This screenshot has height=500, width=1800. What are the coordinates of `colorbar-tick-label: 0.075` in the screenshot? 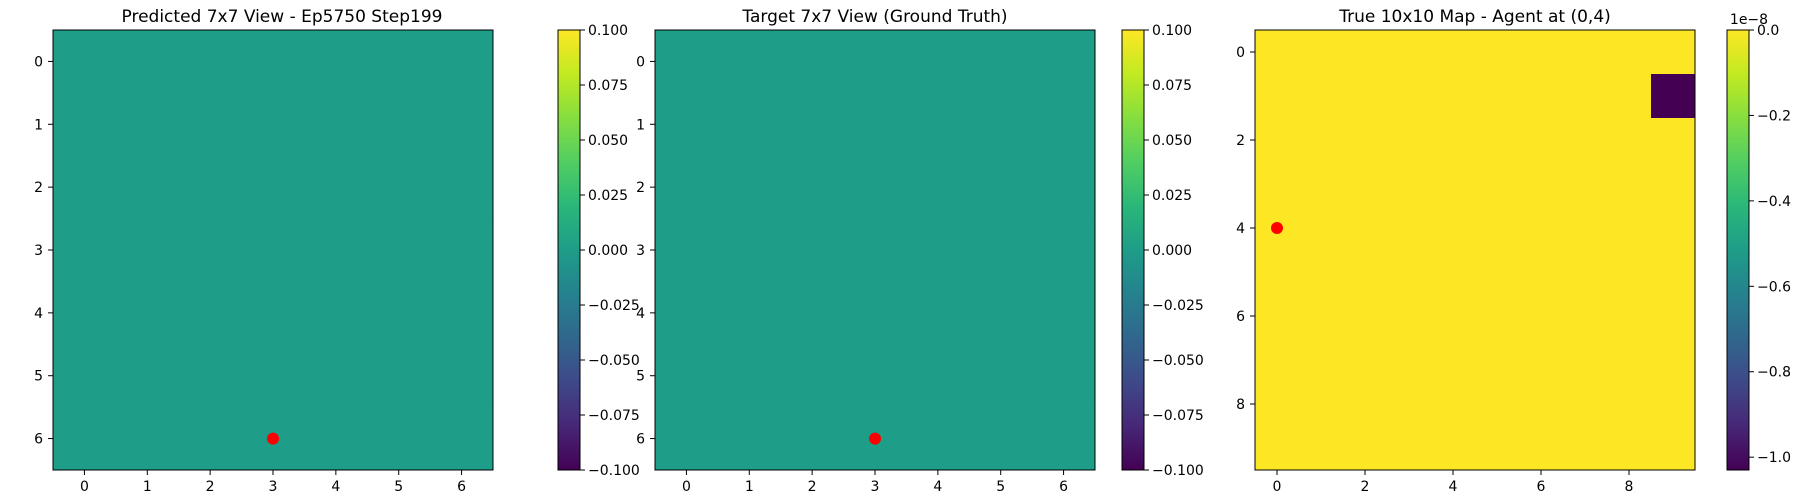 It's located at (608, 86).